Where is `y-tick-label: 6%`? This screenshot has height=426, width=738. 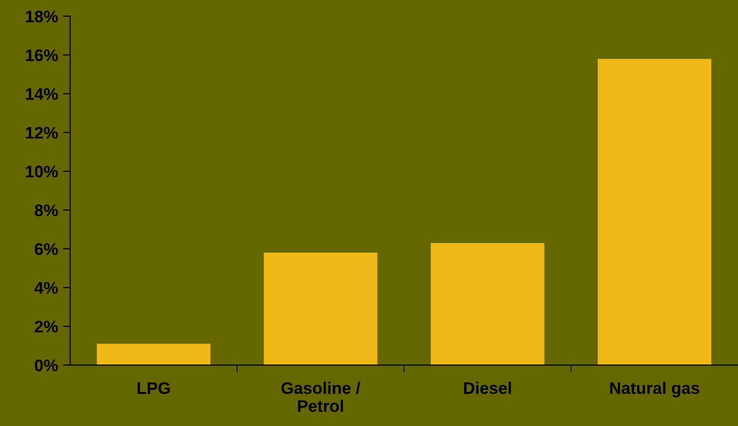 y-tick-label: 6% is located at coordinates (46, 249).